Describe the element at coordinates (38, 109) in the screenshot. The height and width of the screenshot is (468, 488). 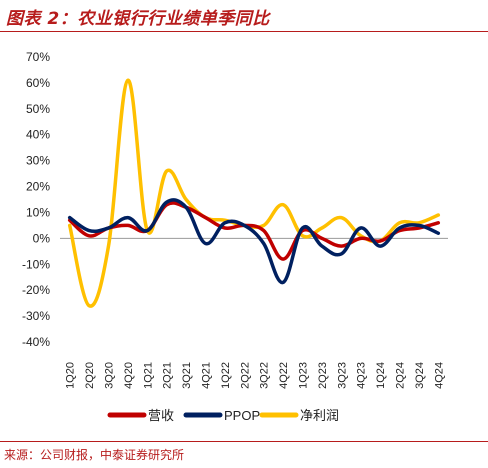
I see `y-tick-label: 50%` at that location.